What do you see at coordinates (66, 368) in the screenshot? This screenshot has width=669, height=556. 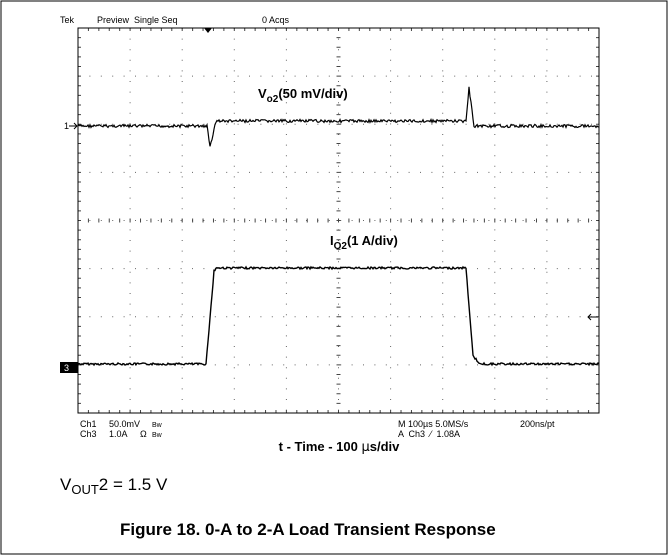 I see `ch3-marker: 3` at bounding box center [66, 368].